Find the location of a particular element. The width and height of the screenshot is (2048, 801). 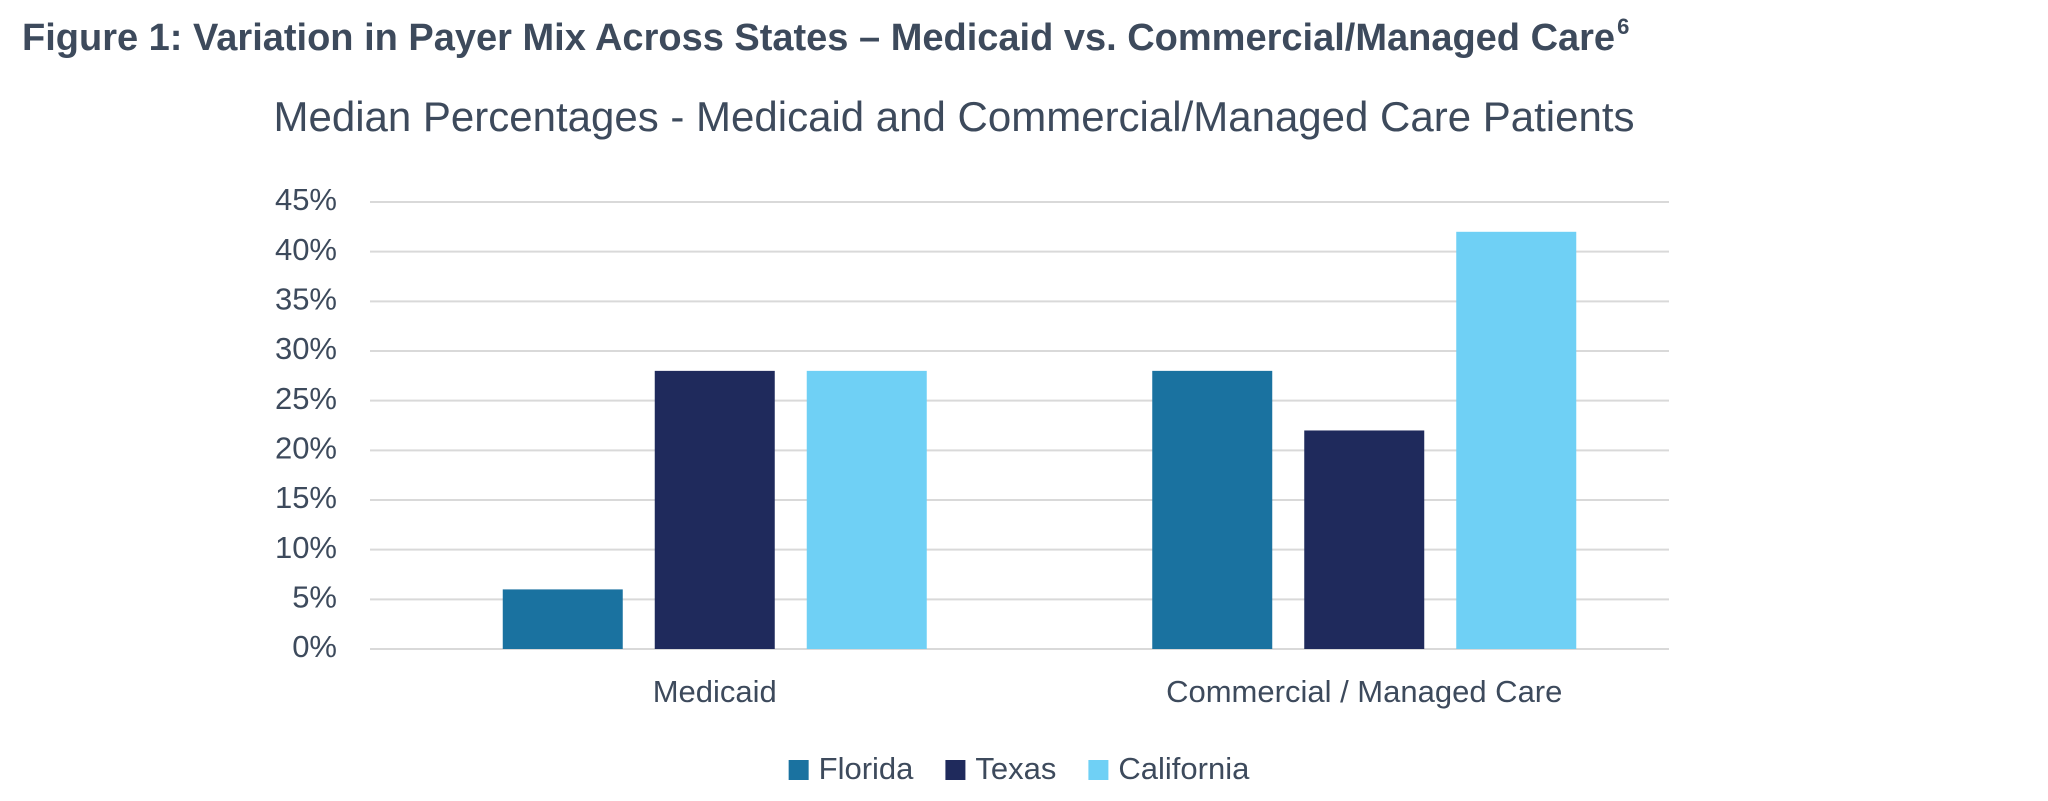

x-tick-label: Commercial / Managed Care is located at coordinates (1364, 691).